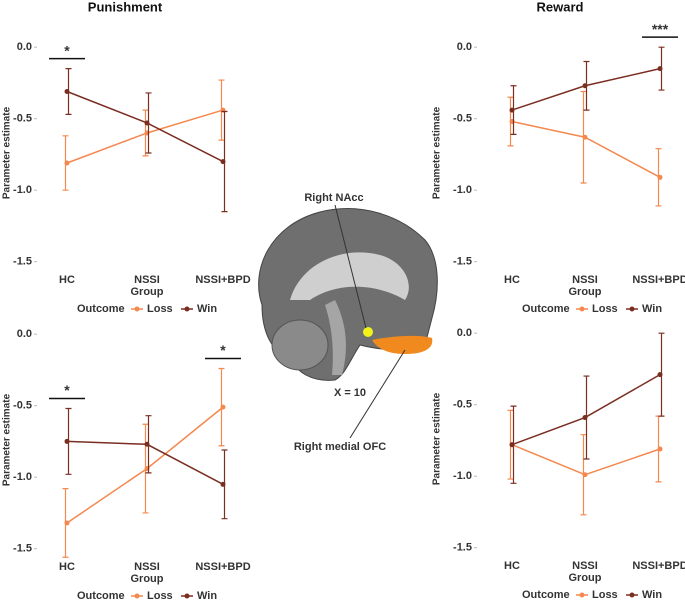  Describe the element at coordinates (350, 393) in the screenshot. I see `brain-label: X = 10` at that location.